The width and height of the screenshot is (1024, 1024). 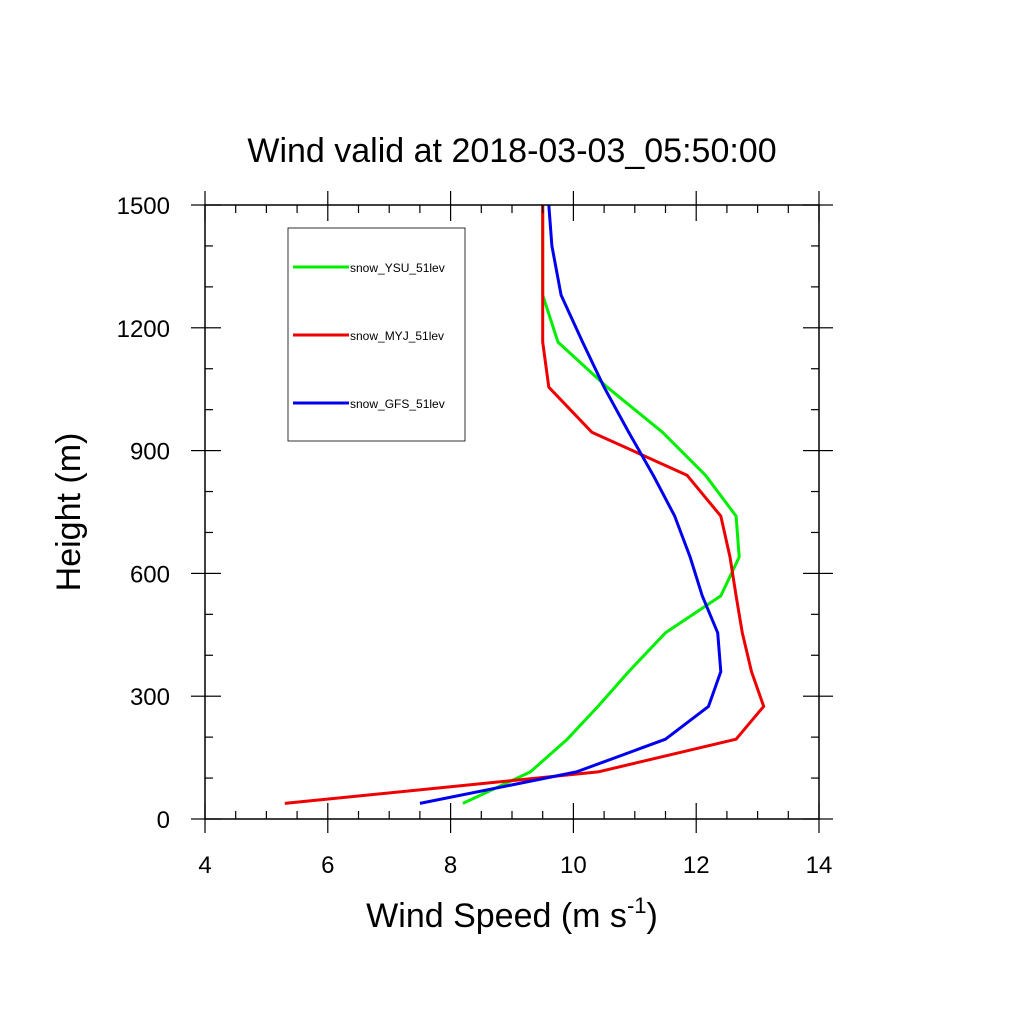 What do you see at coordinates (573, 865) in the screenshot?
I see `x-tick-label: 10` at bounding box center [573, 865].